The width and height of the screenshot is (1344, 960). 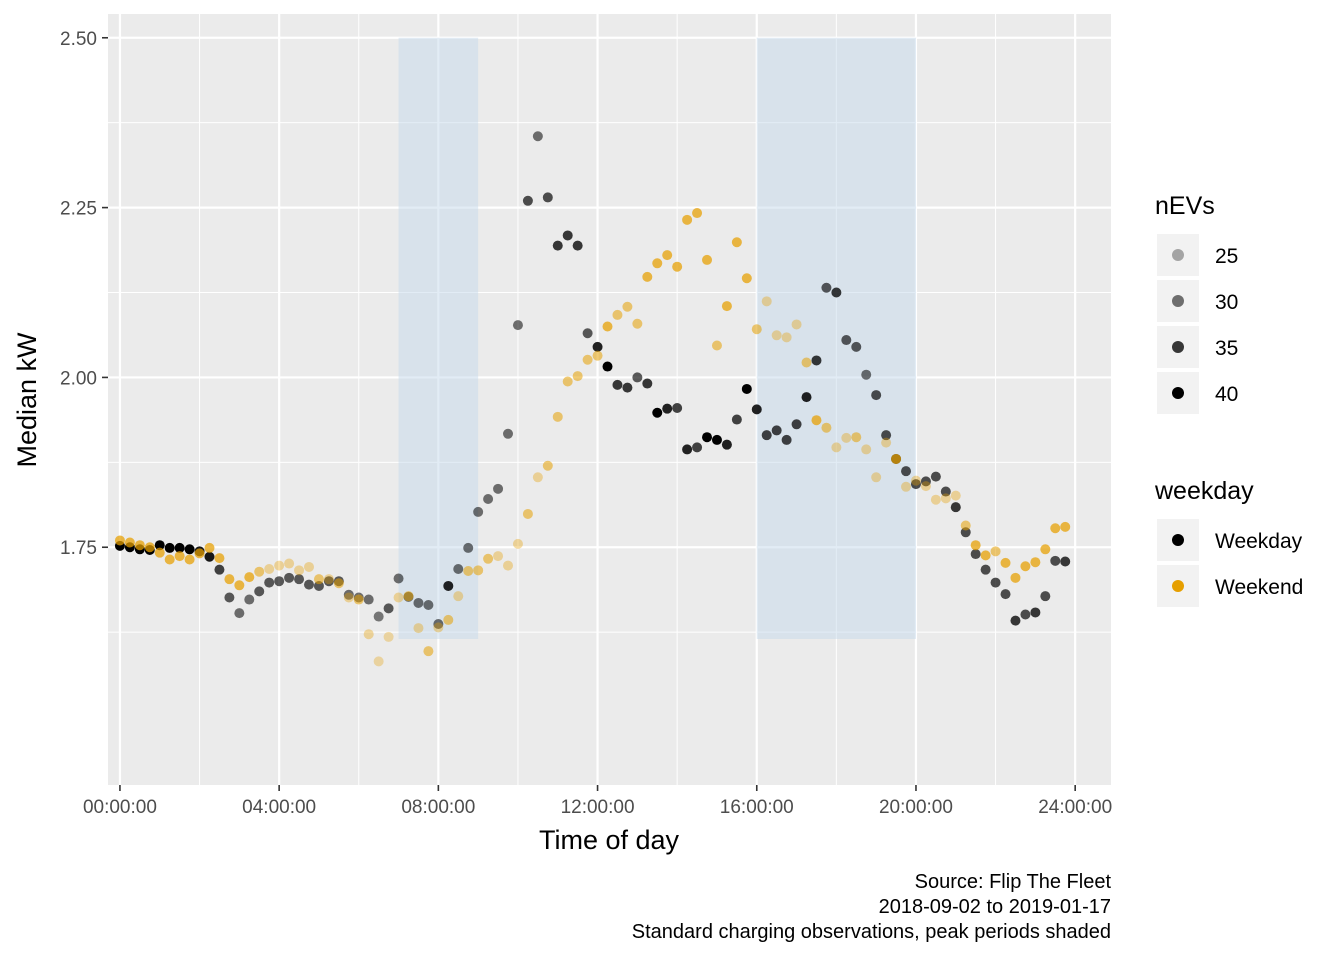 I want to click on x-tick-label: 12:00:00, so click(x=598, y=807).